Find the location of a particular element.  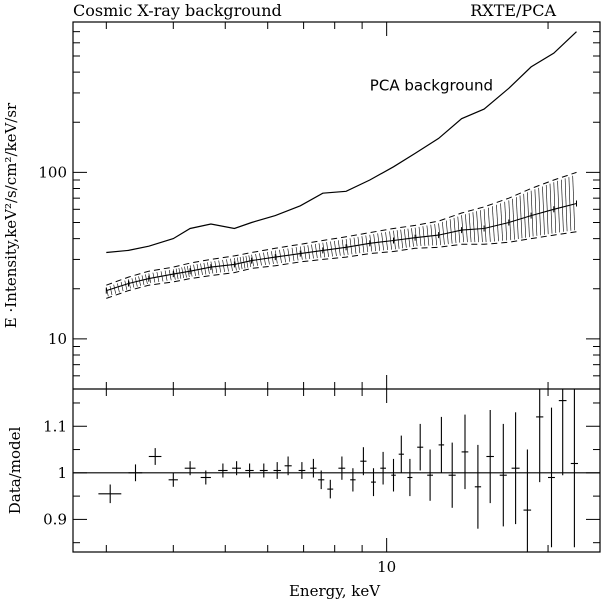

cxb-upper-bound is located at coordinates (341, 228).